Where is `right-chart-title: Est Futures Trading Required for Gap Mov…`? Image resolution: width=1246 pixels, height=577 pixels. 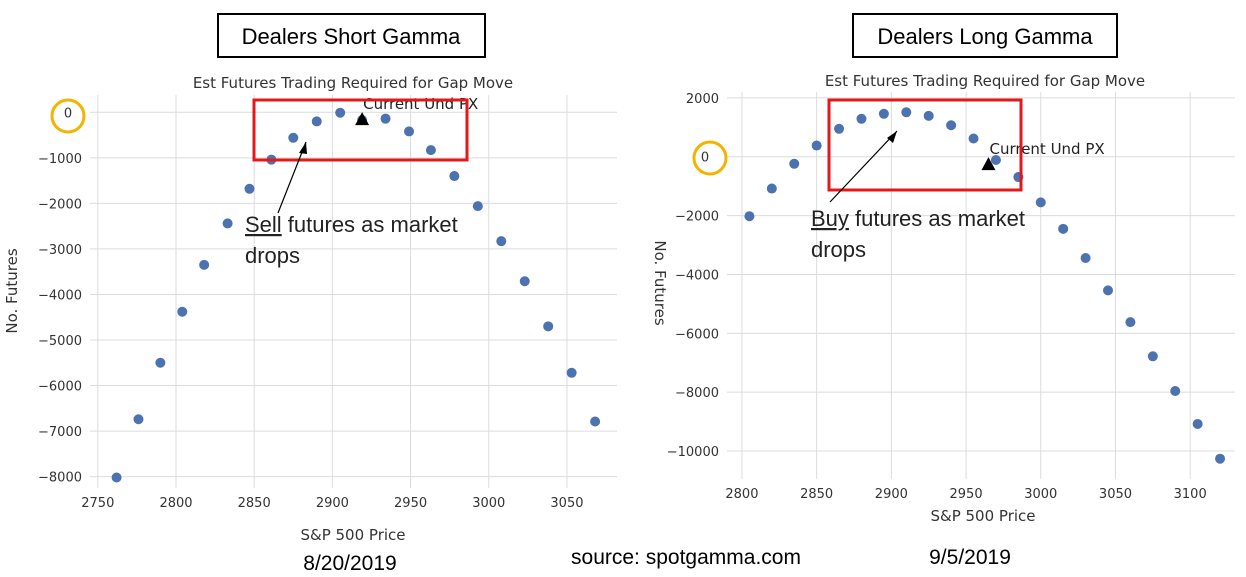
right-chart-title: Est Futures Trading Required for Gap Mov… is located at coordinates (985, 81).